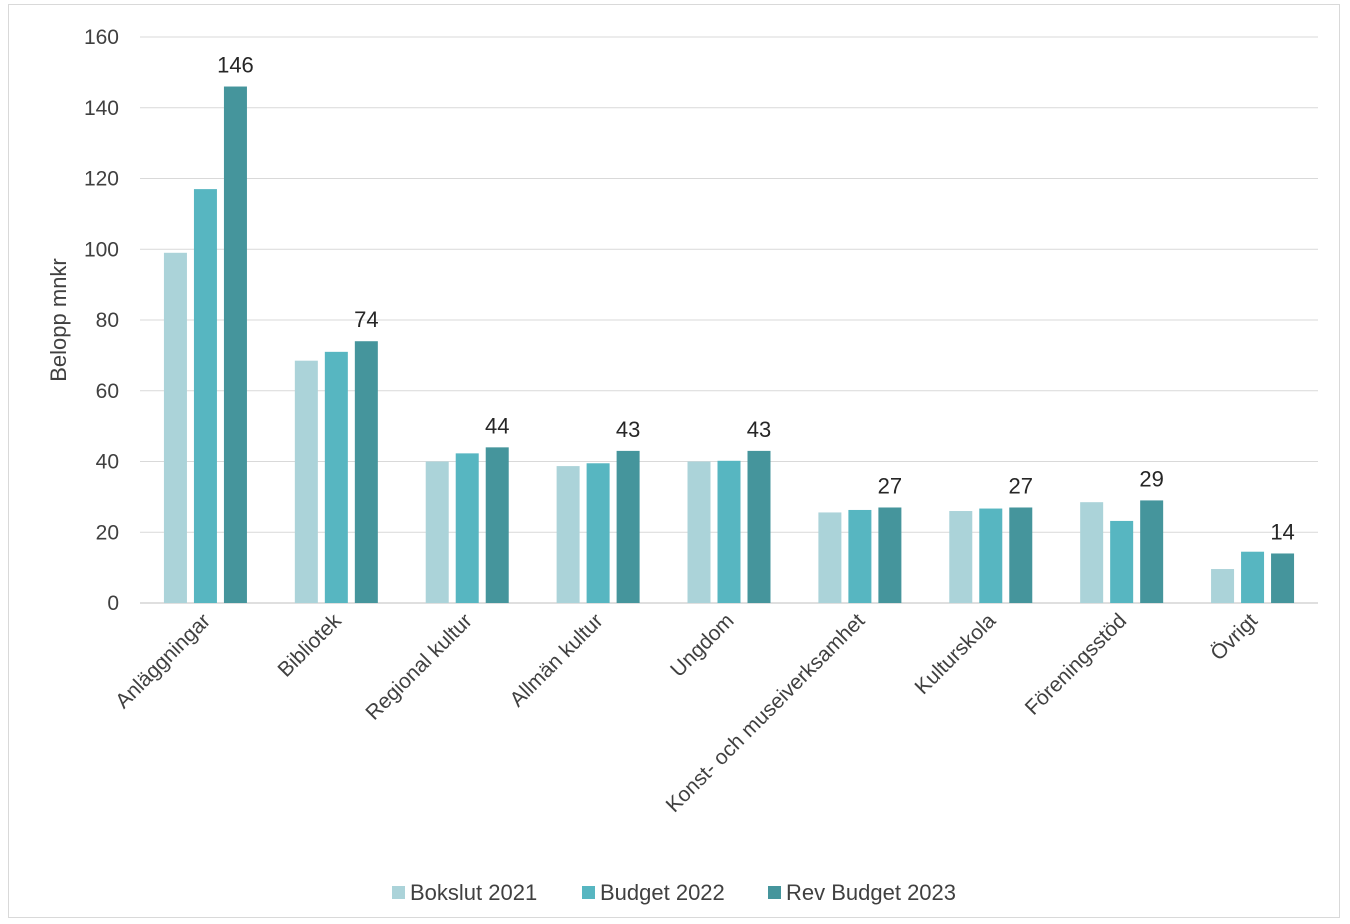  I want to click on legend-label: Bokslut 2021, so click(473, 892).